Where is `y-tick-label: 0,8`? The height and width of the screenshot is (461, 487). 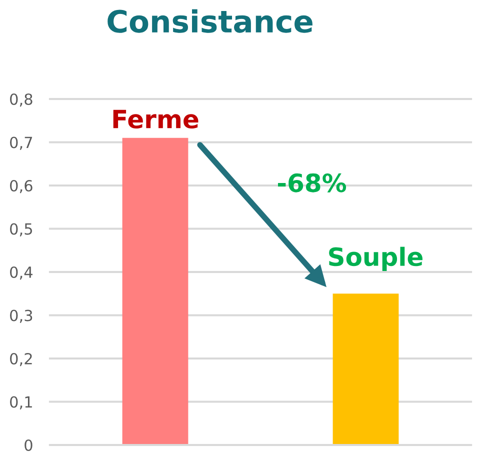 y-tick-label: 0,8 is located at coordinates (21, 100).